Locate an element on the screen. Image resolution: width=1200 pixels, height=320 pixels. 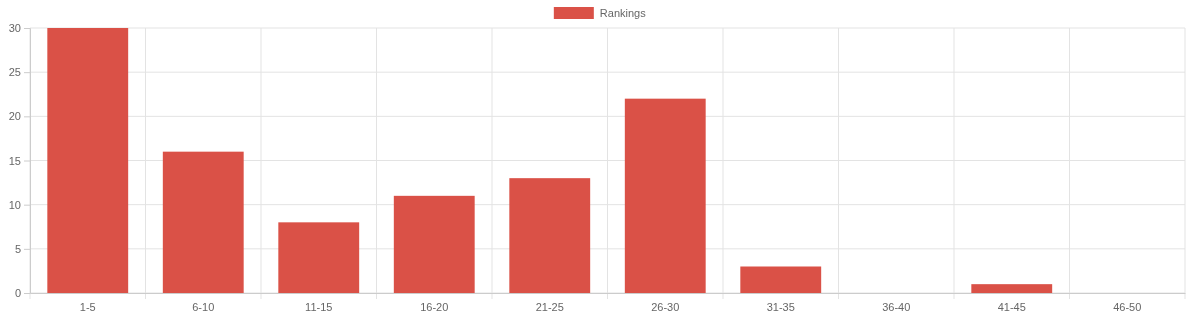
x-tick-label: 36-40 is located at coordinates (896, 306).